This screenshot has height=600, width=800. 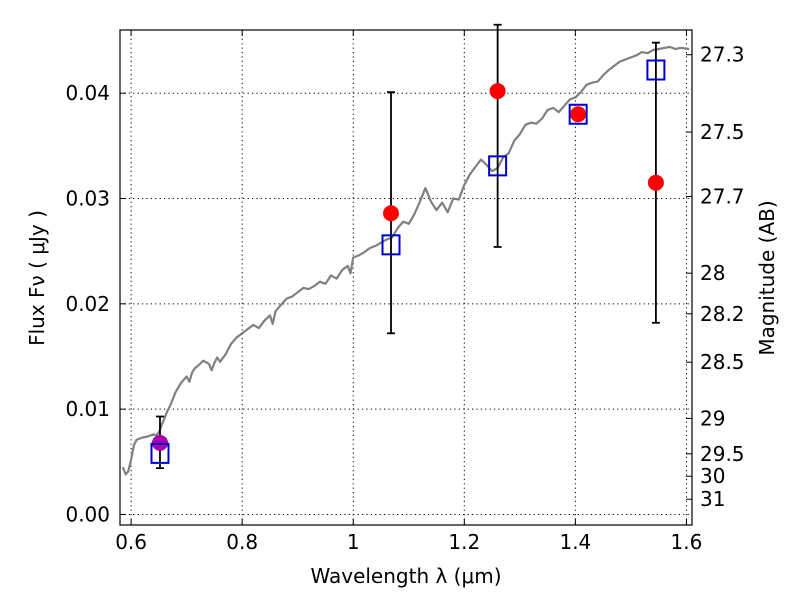 I want to click on magnitude-tick-label: 28.2, so click(x=722, y=314).